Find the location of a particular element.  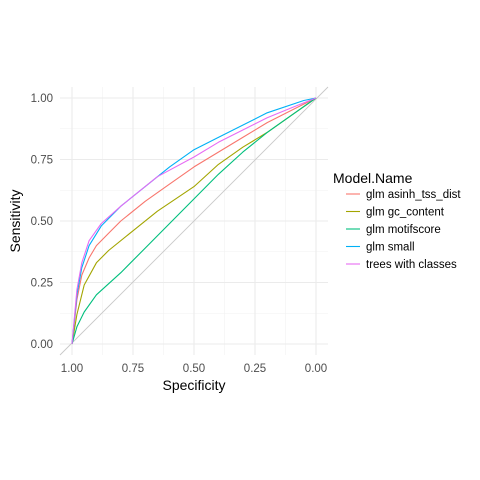

x-tick-label: 1.00 is located at coordinates (72, 369).